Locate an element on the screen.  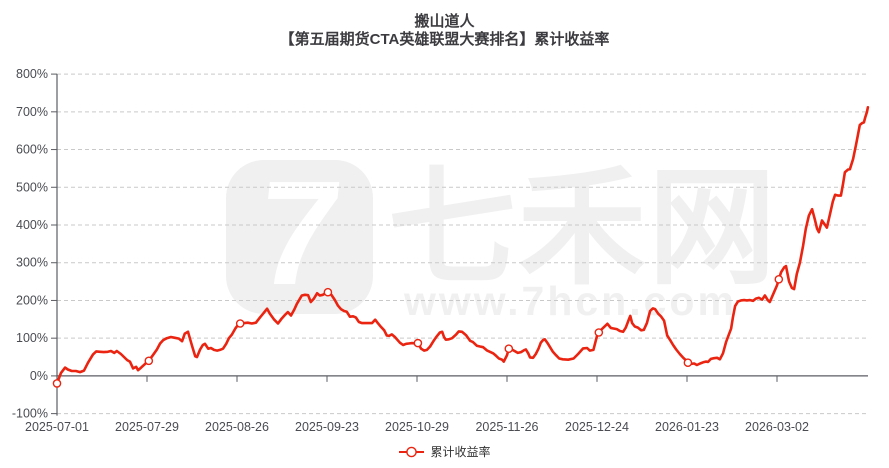
brand-logo: 7 is located at coordinates (299, 233).